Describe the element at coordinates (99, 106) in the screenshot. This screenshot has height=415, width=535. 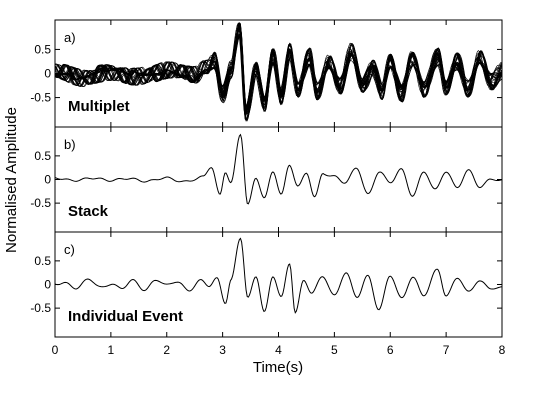
I see `panel-label-1: Multiplet` at that location.